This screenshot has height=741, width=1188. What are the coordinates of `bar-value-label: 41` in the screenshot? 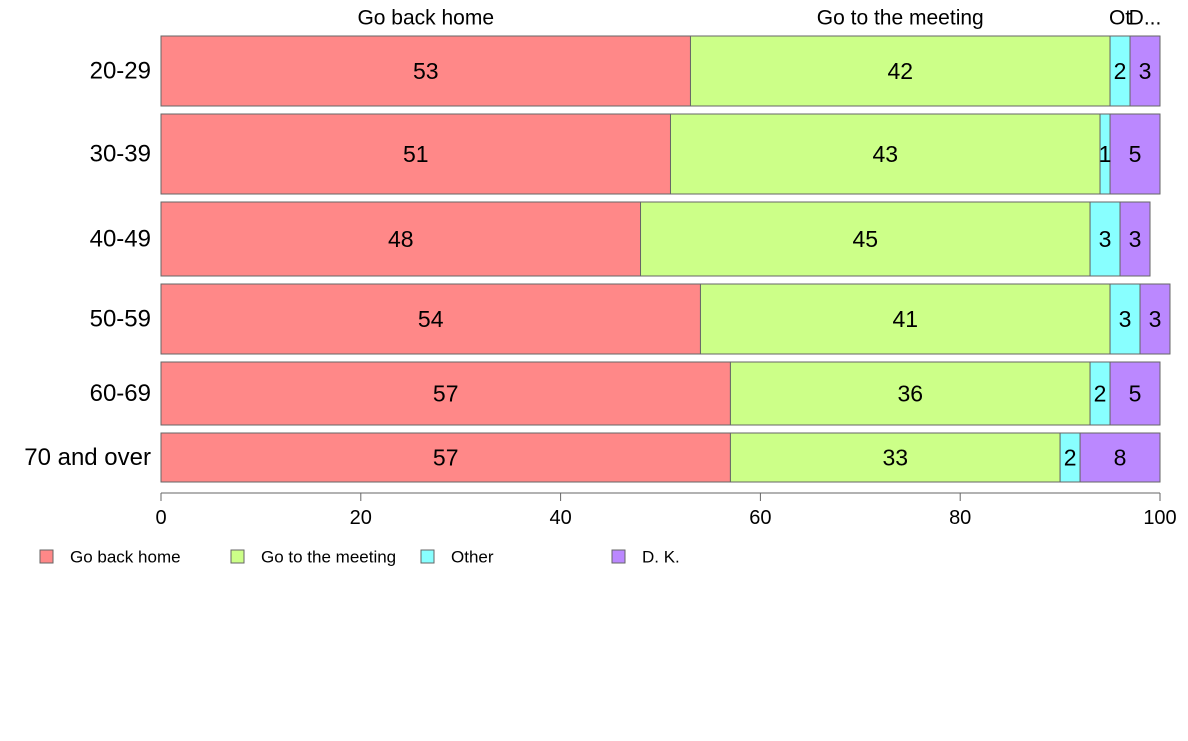 It's located at (905, 319).